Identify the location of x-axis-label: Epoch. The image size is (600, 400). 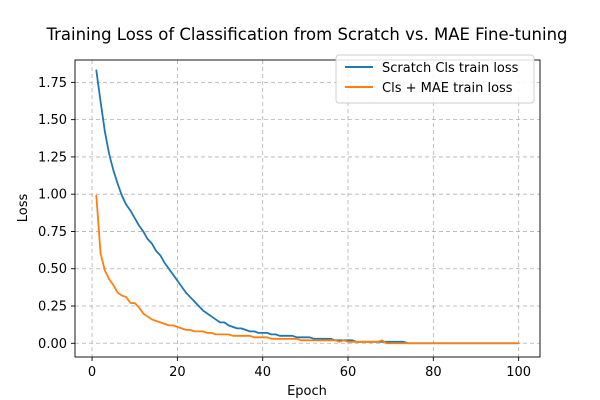
(307, 391).